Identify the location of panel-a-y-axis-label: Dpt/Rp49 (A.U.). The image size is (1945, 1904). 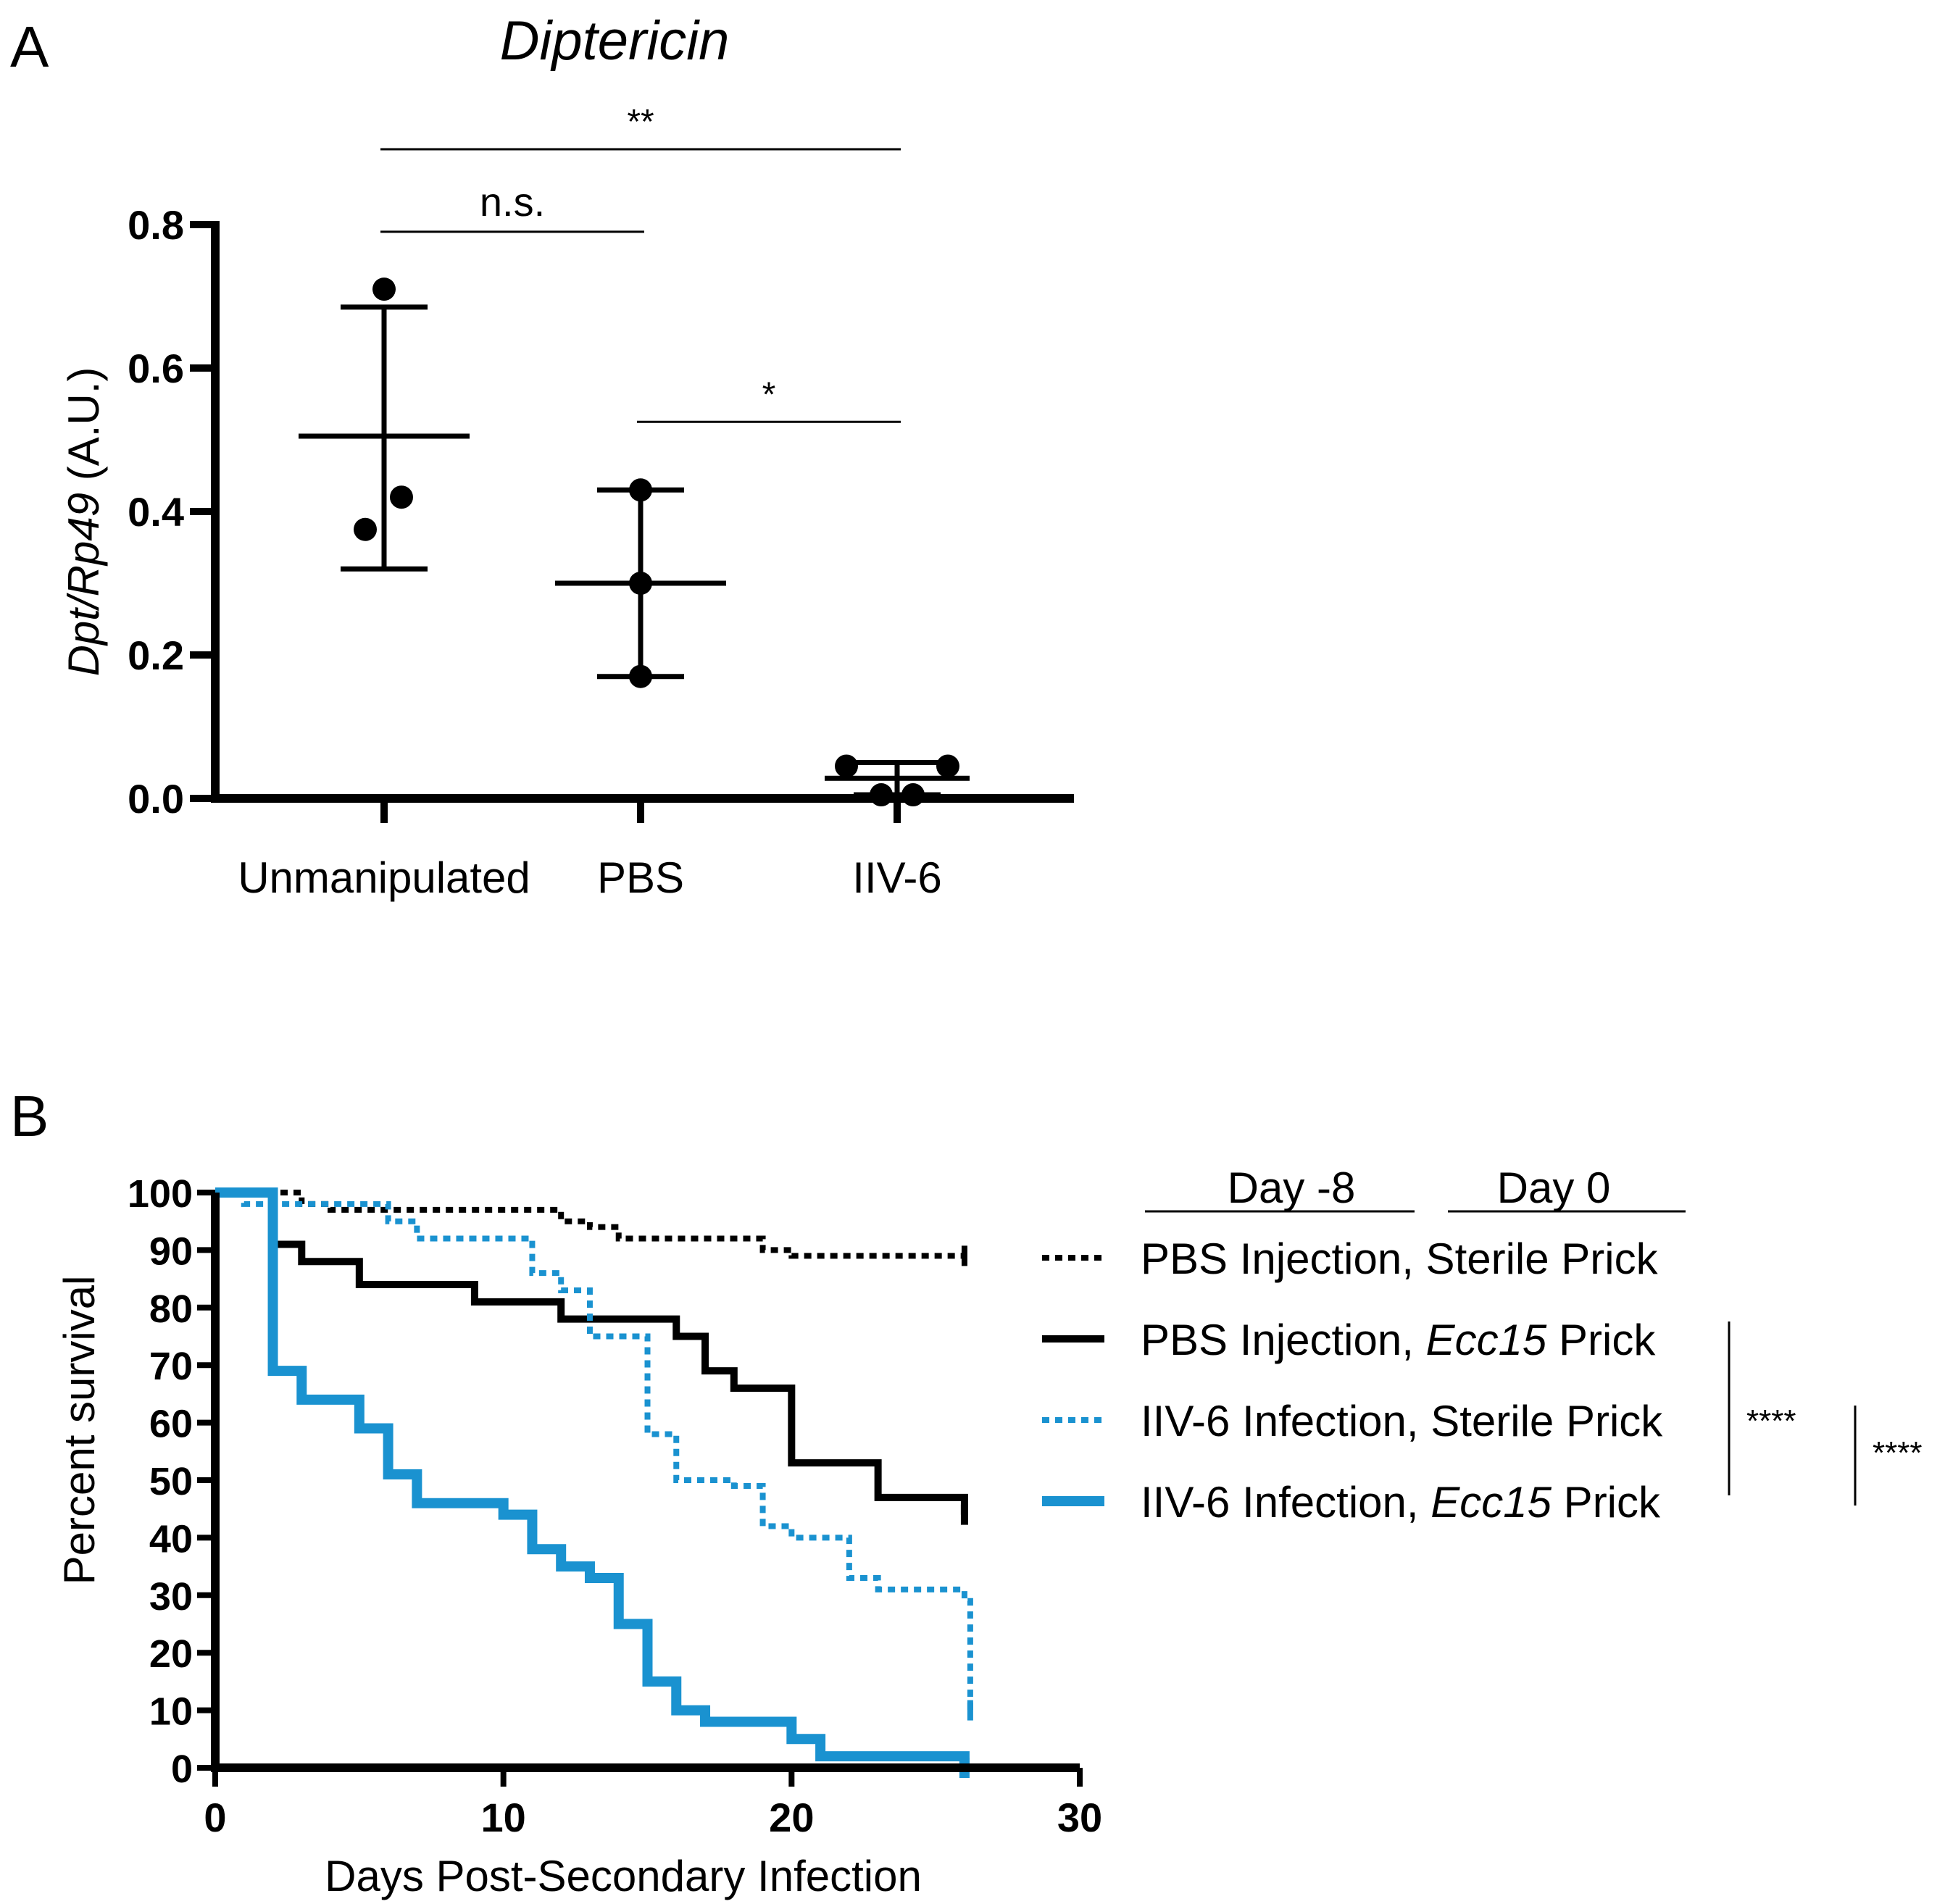
(83, 522).